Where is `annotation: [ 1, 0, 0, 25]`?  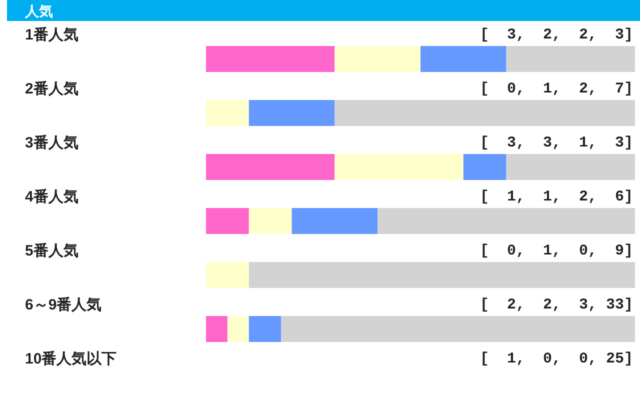 annotation: [ 1, 0, 0, 25] is located at coordinates (556, 359).